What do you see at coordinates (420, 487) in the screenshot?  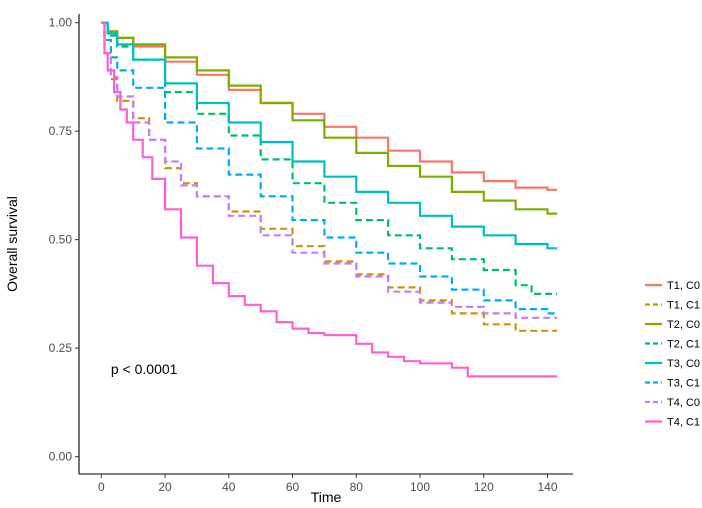 I see `x-tick-label: 100` at bounding box center [420, 487].